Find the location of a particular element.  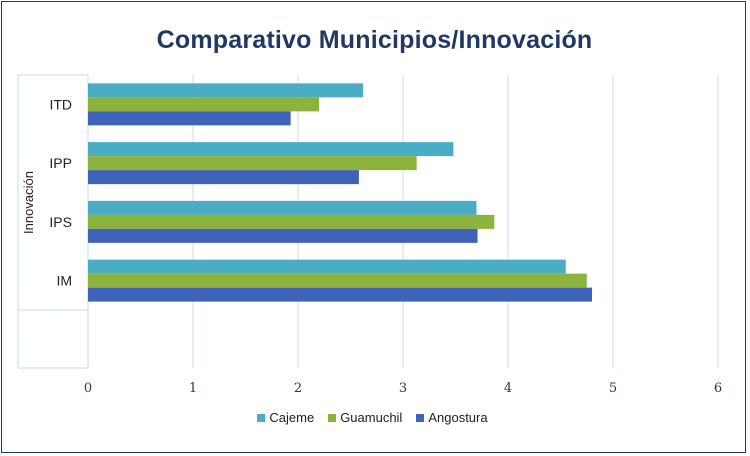

bar-cajeme-itd is located at coordinates (226, 90).